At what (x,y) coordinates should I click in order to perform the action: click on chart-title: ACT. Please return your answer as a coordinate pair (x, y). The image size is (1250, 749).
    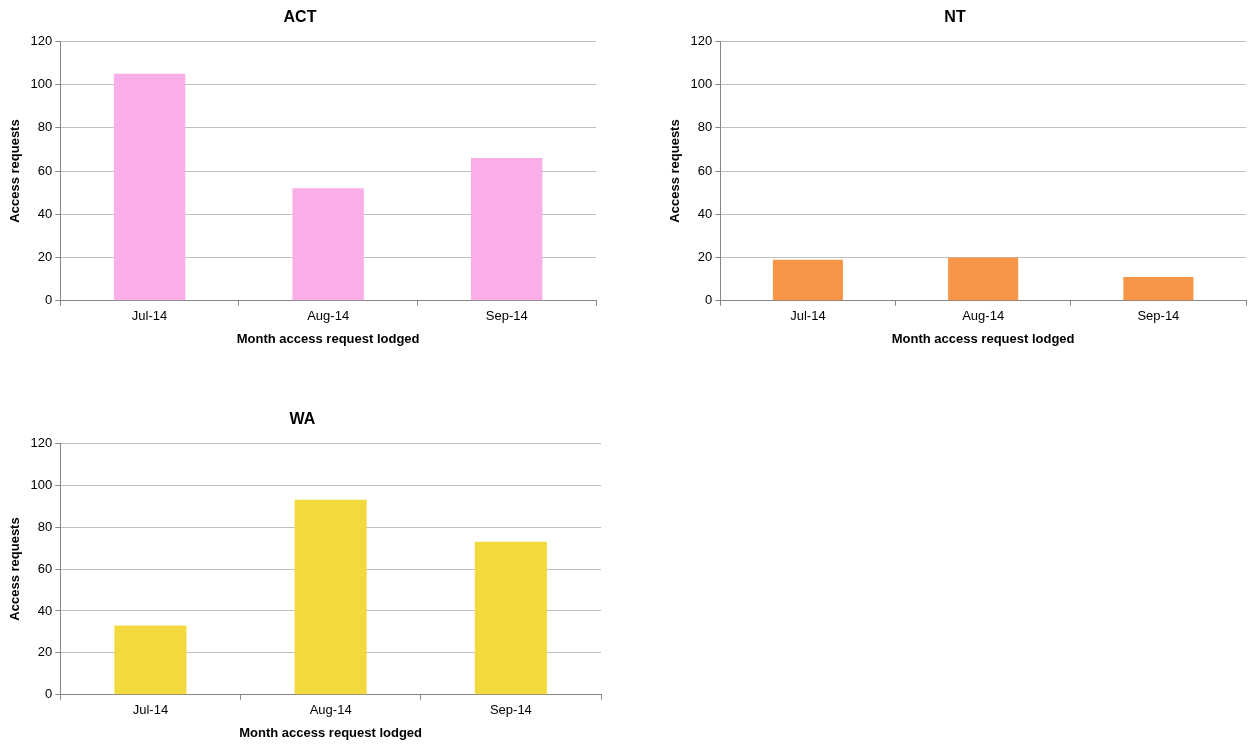
    Looking at the image, I should click on (300, 17).